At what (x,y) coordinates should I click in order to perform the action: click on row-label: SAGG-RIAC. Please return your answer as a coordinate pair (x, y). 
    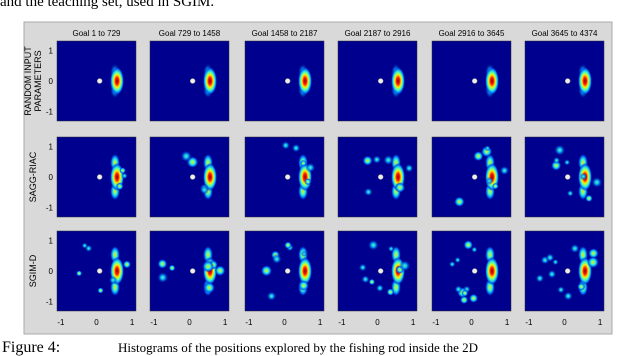
    Looking at the image, I should click on (33, 176).